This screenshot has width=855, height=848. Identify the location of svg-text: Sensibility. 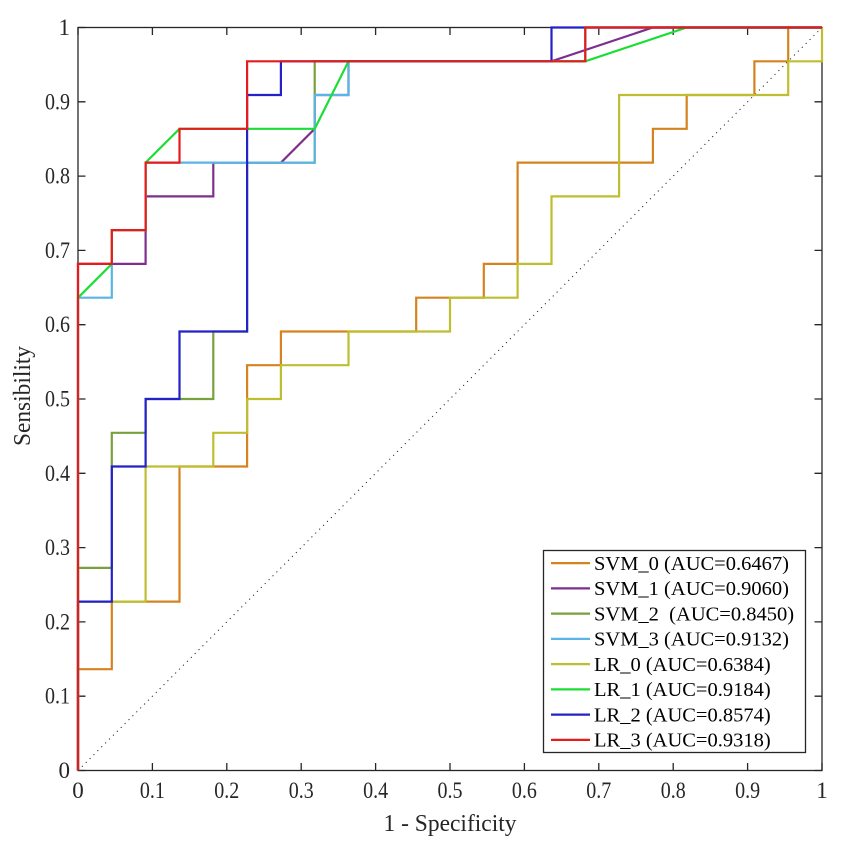
(23, 396).